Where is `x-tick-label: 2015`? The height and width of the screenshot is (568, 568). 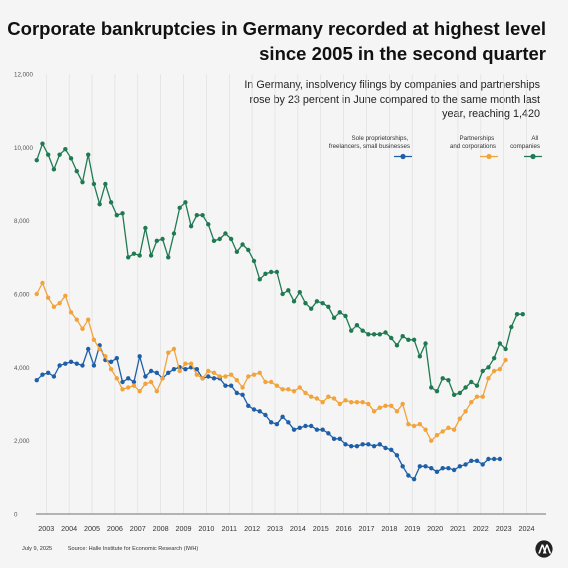
x-tick-label: 2015 is located at coordinates (321, 528).